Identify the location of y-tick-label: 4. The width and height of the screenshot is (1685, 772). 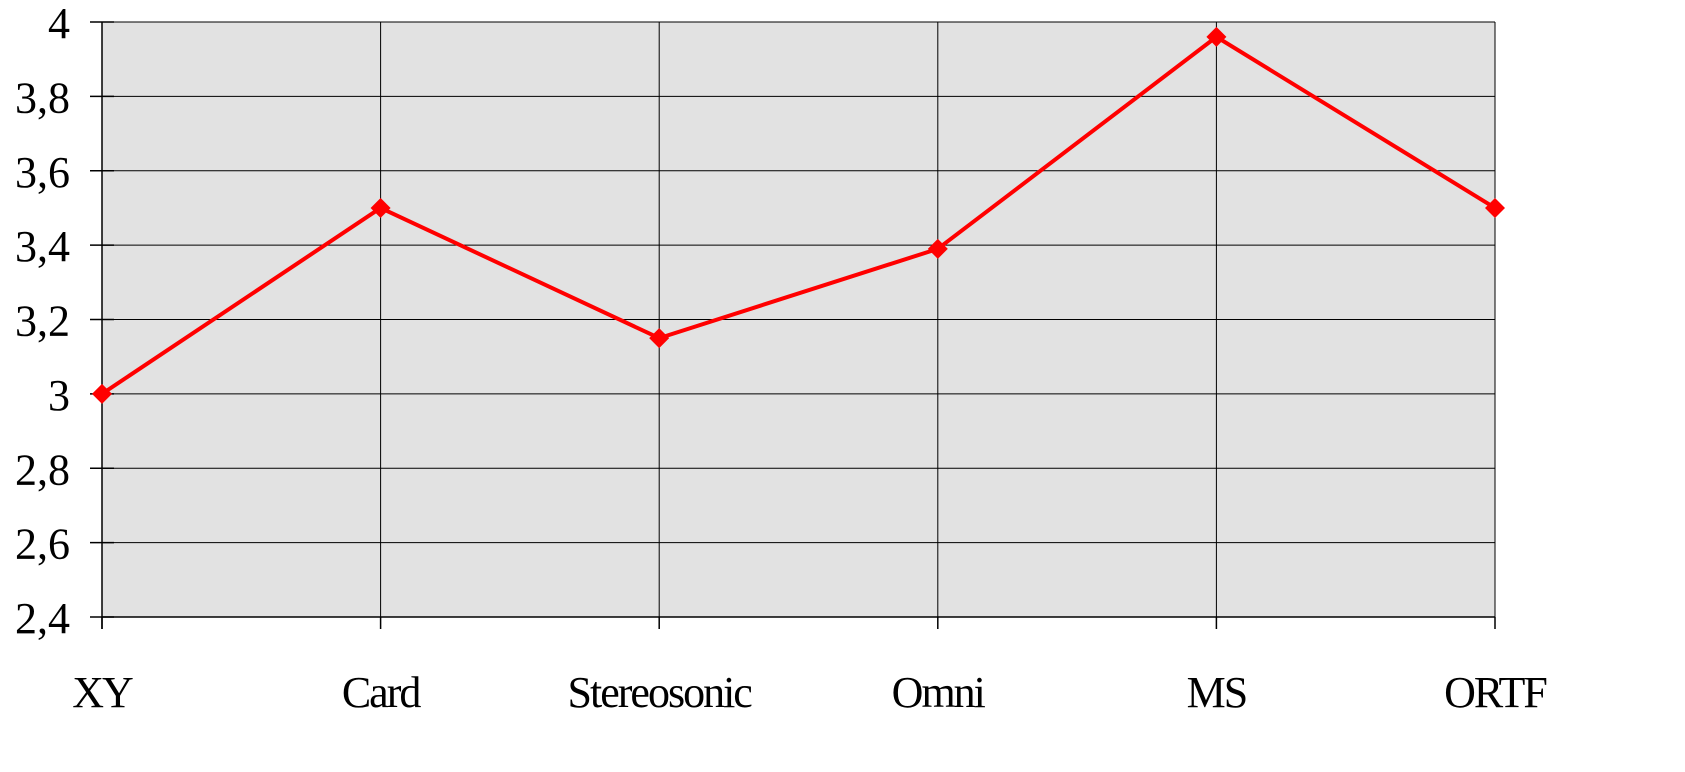
(59, 24).